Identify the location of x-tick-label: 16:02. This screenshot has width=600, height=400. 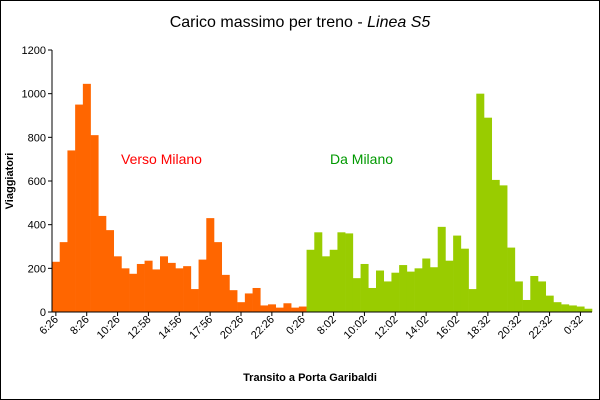
(448, 328).